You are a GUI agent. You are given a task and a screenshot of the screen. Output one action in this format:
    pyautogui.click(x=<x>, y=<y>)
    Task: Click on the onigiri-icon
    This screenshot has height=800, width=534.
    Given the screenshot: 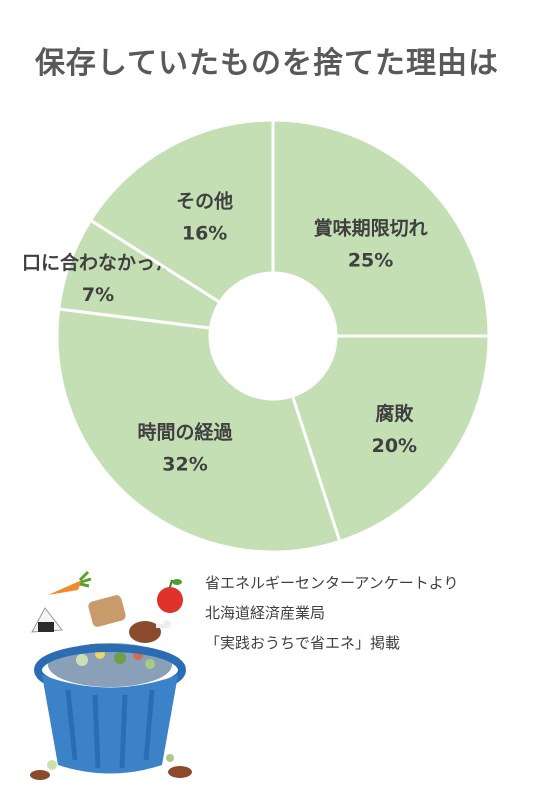 What is the action you would take?
    pyautogui.click(x=47, y=620)
    